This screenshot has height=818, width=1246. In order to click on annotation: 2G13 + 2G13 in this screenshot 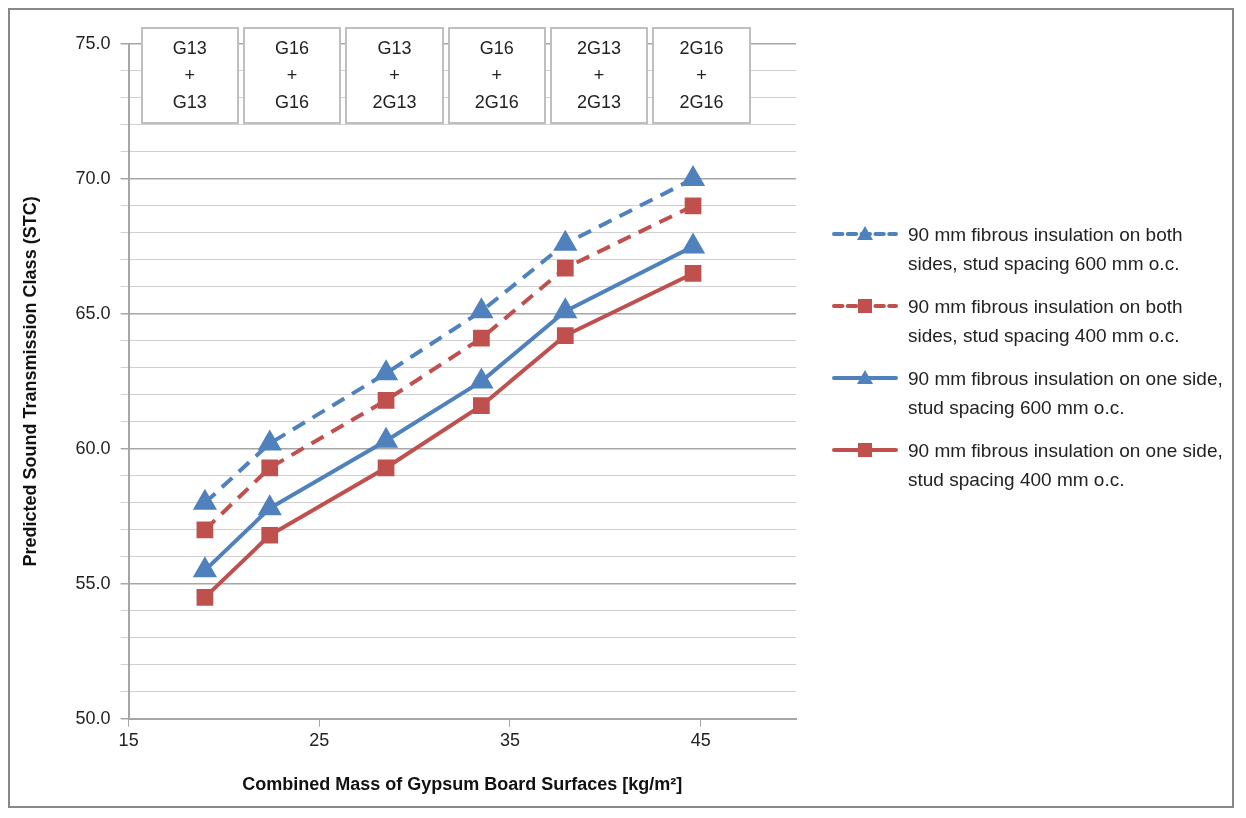, I will do `click(599, 75)`.